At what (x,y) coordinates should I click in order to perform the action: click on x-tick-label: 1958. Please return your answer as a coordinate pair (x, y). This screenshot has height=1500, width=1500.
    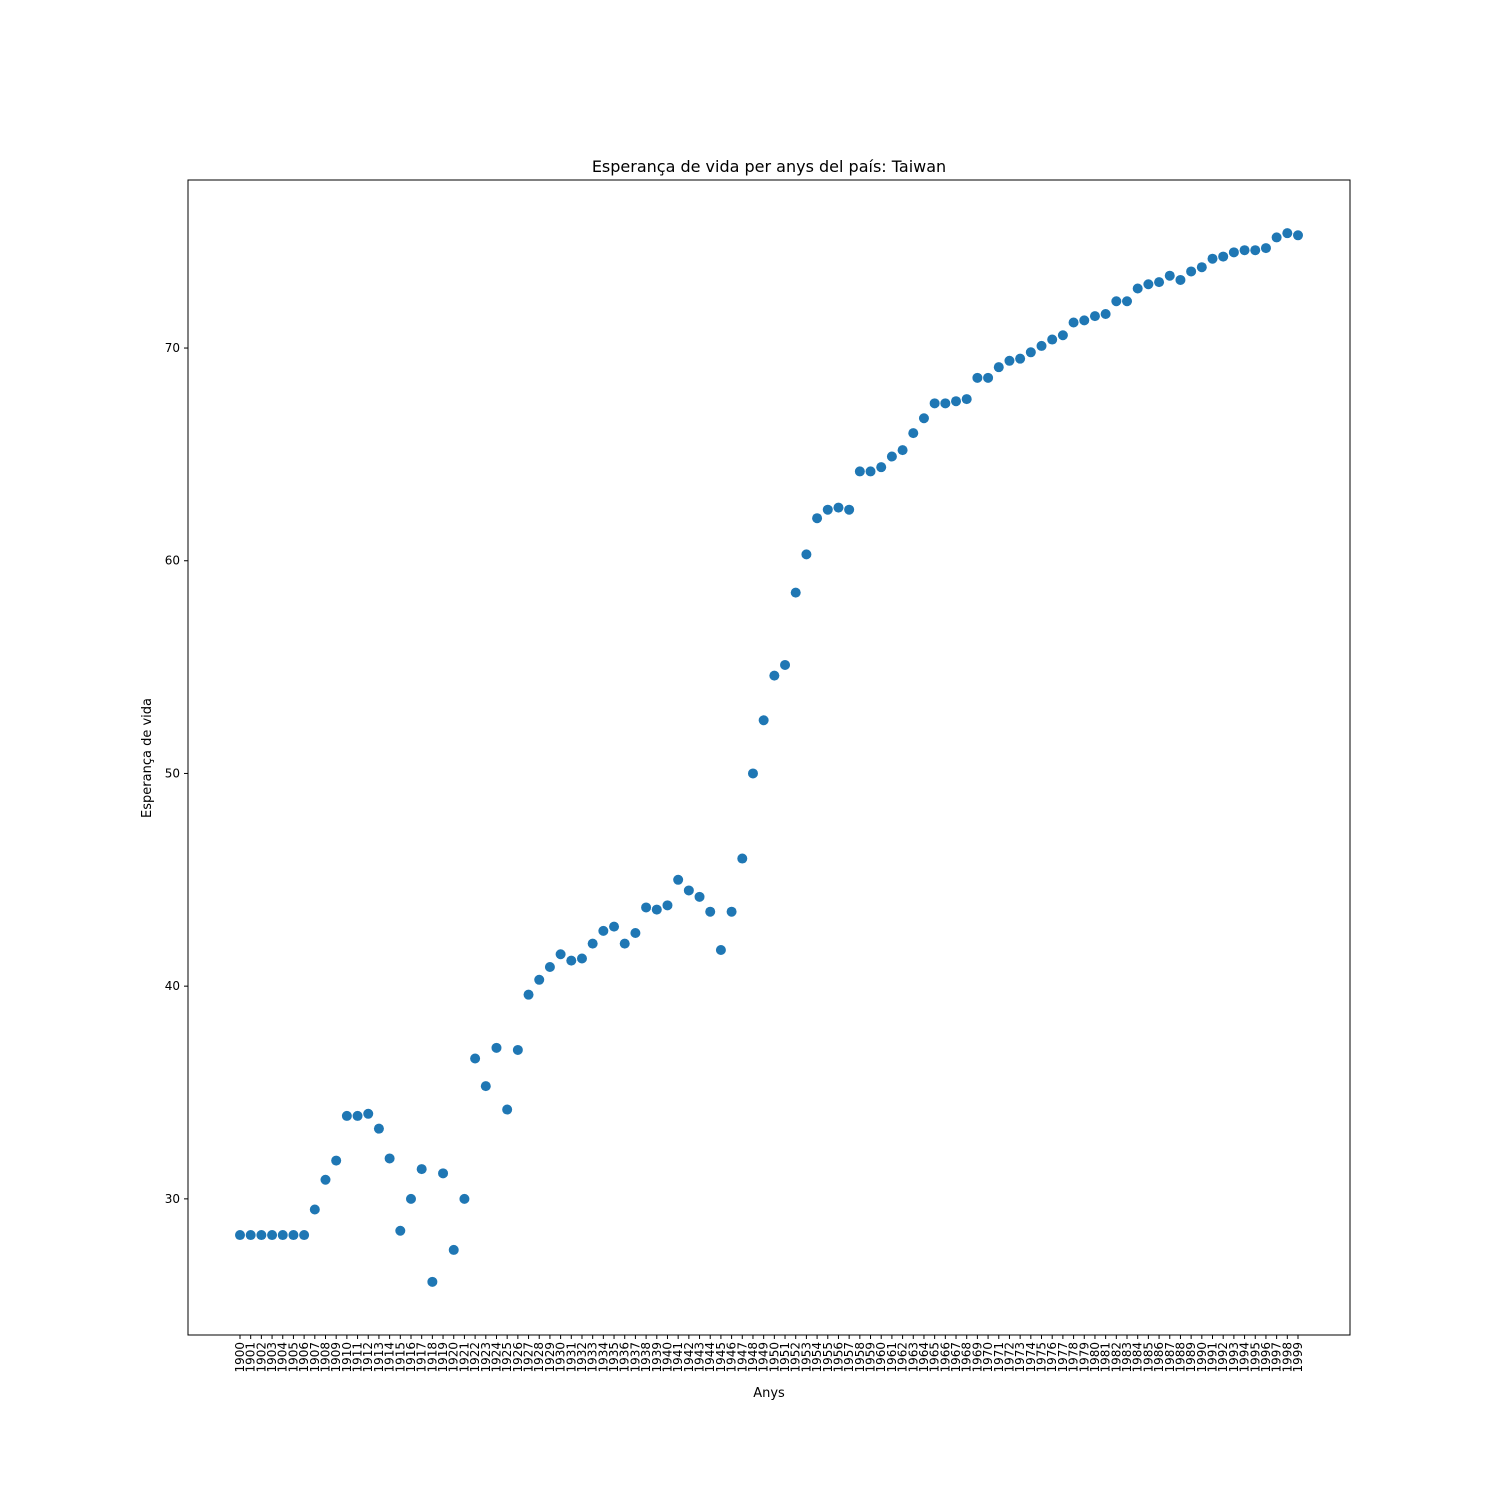
    Looking at the image, I should click on (860, 1357).